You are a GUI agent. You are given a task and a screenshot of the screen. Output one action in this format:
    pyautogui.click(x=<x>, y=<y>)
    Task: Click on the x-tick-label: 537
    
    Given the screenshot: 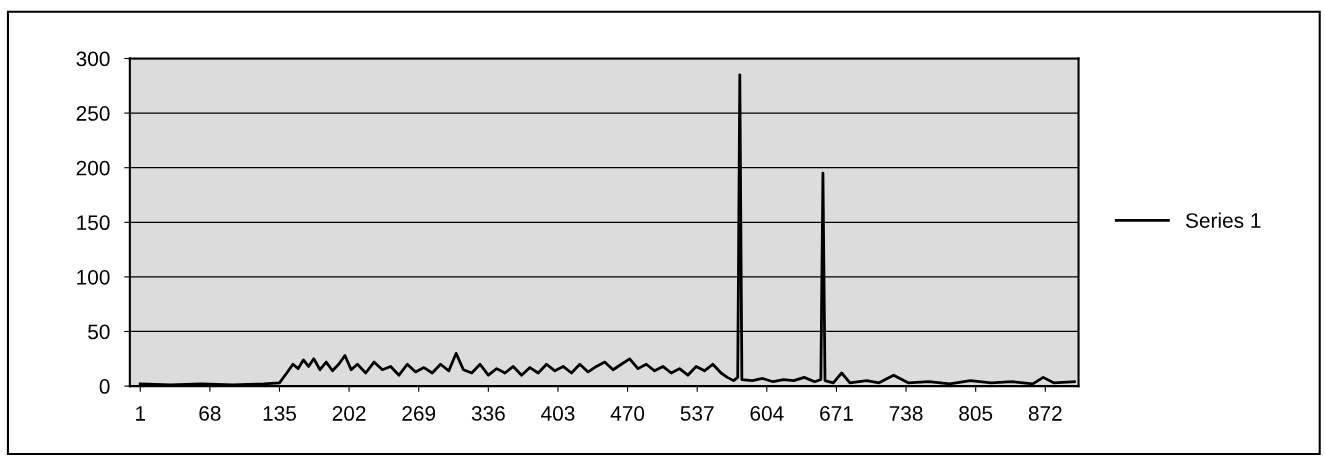 What is the action you would take?
    pyautogui.click(x=697, y=413)
    